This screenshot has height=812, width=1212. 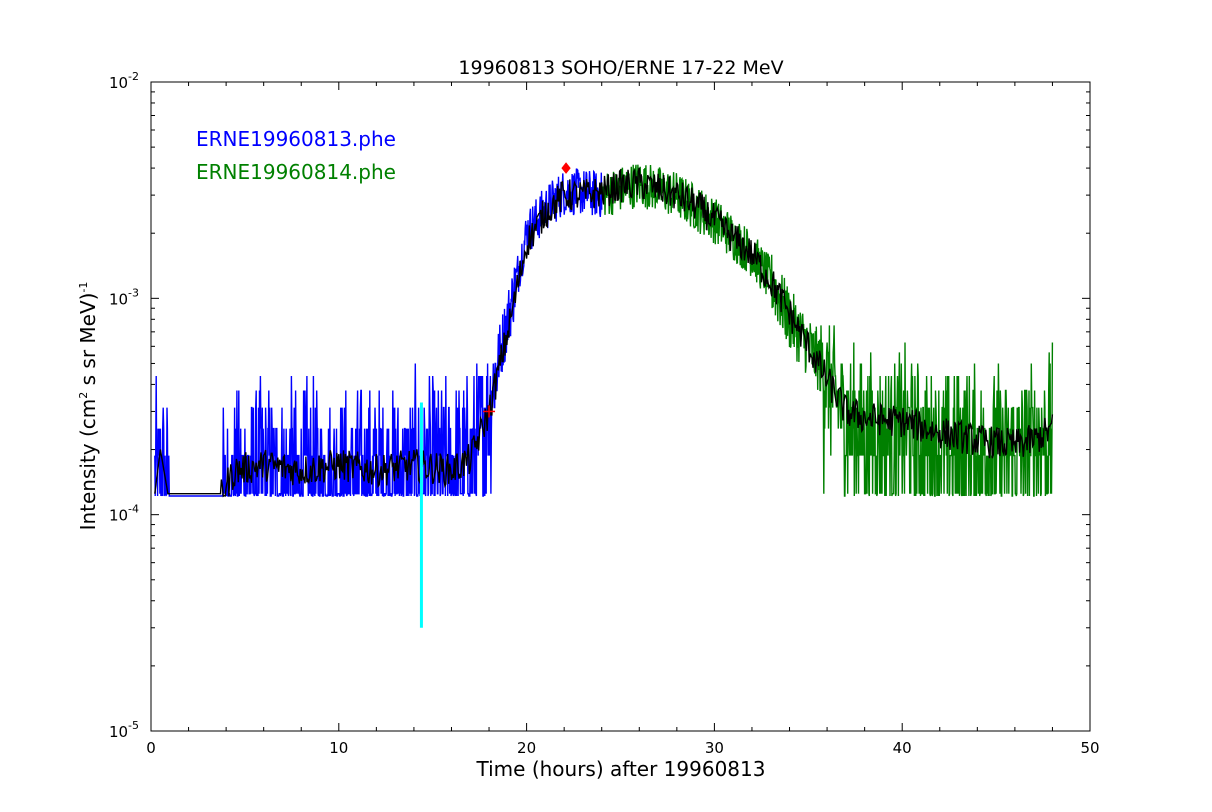 I want to click on x-tick-label-2: 20, so click(x=526, y=748).